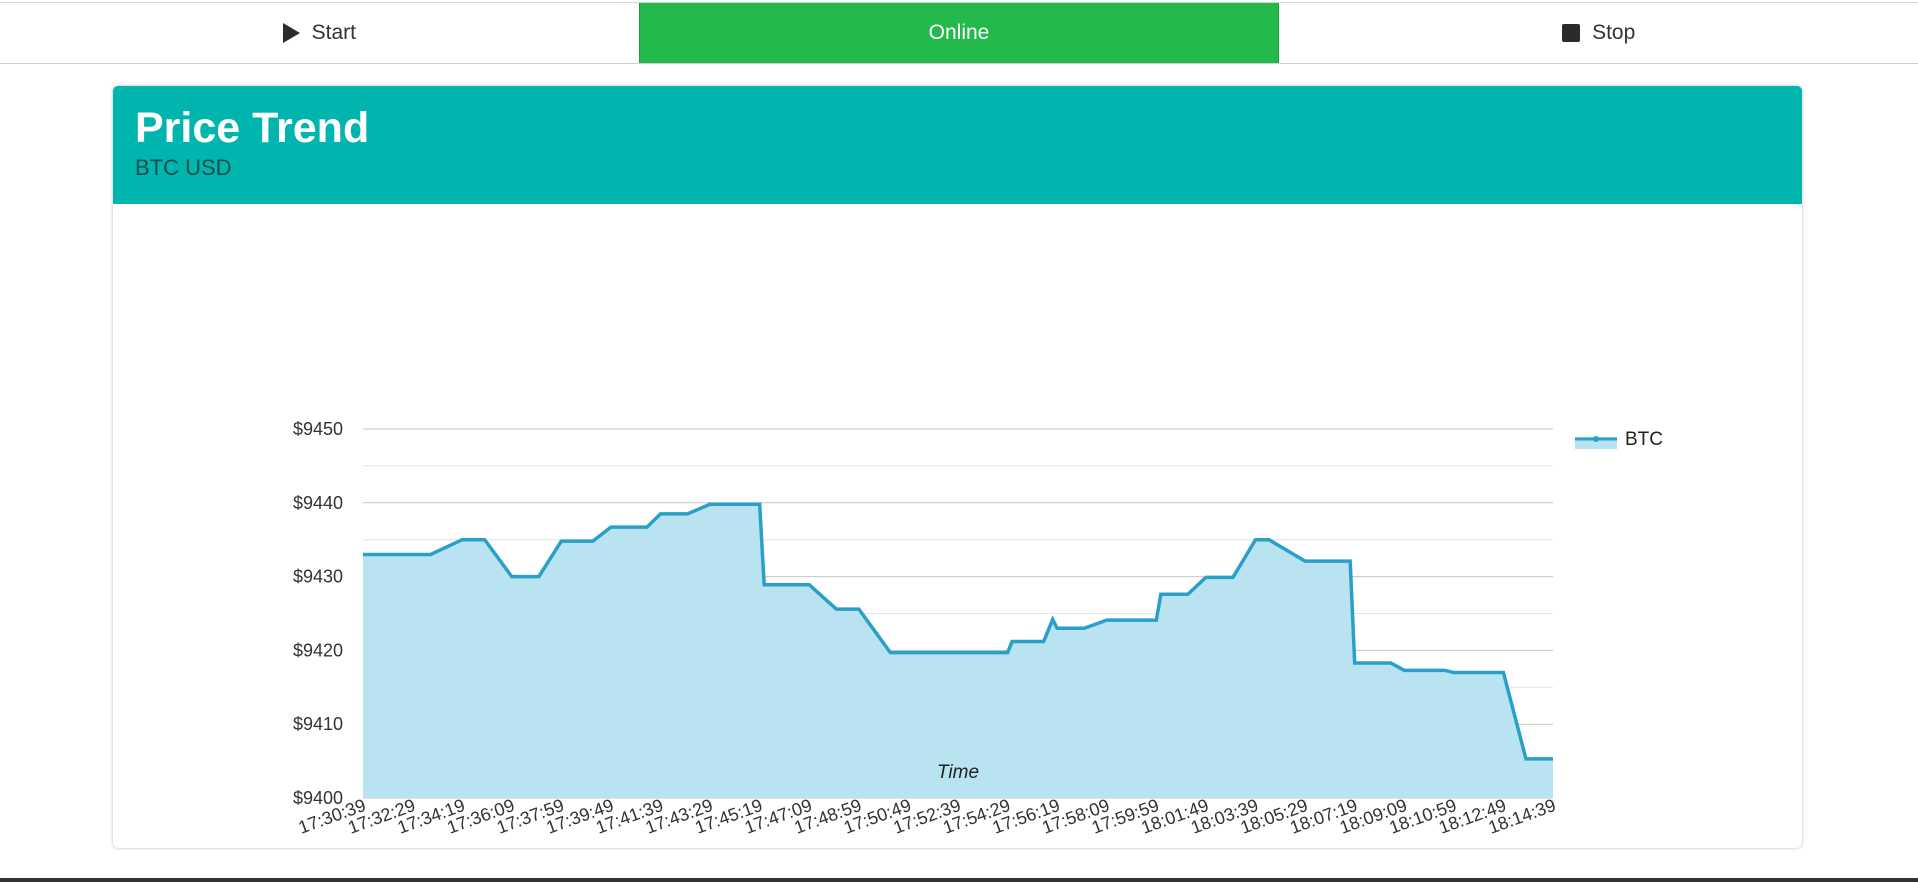 This screenshot has height=882, width=1918. I want to click on status-indicator: Online, so click(959, 33).